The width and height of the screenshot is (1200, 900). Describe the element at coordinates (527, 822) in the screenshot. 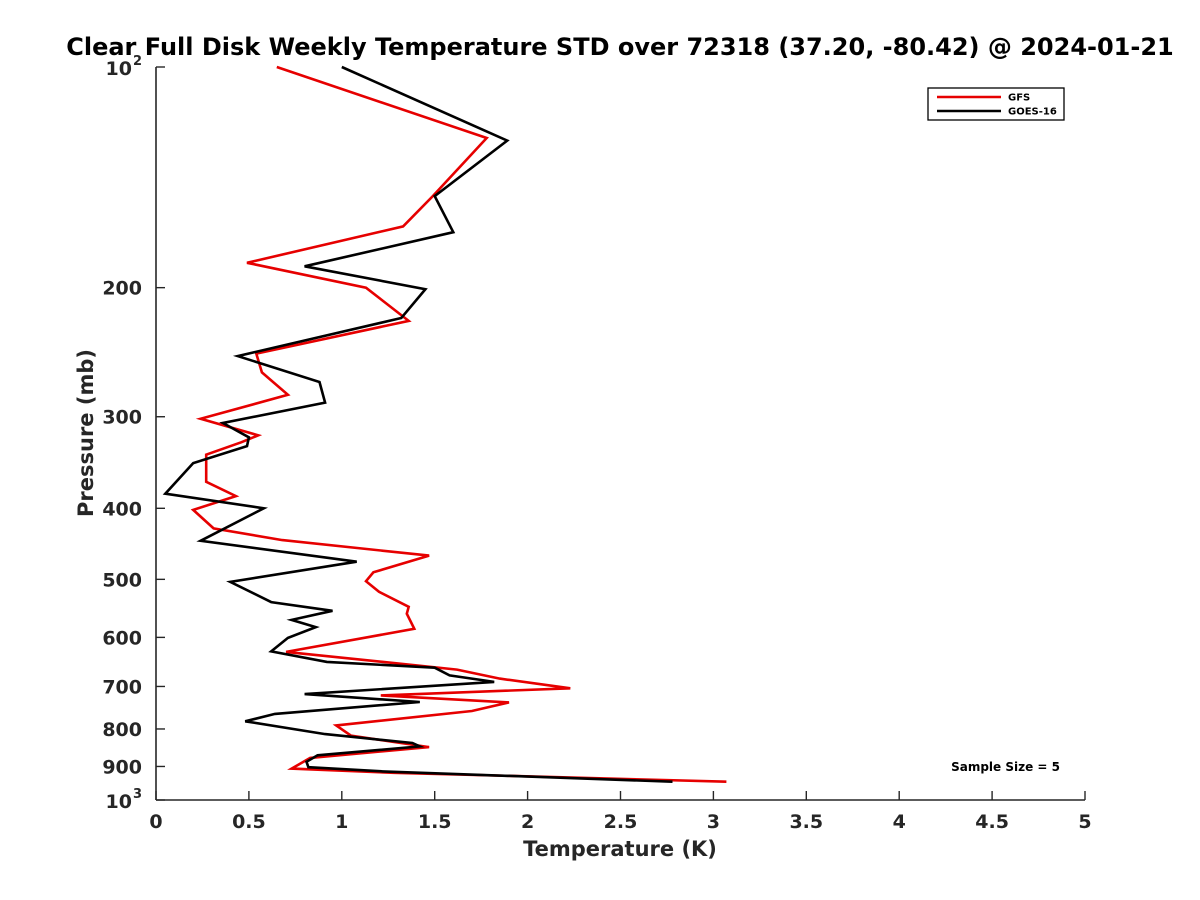

I see `x-tick-label: 2` at that location.